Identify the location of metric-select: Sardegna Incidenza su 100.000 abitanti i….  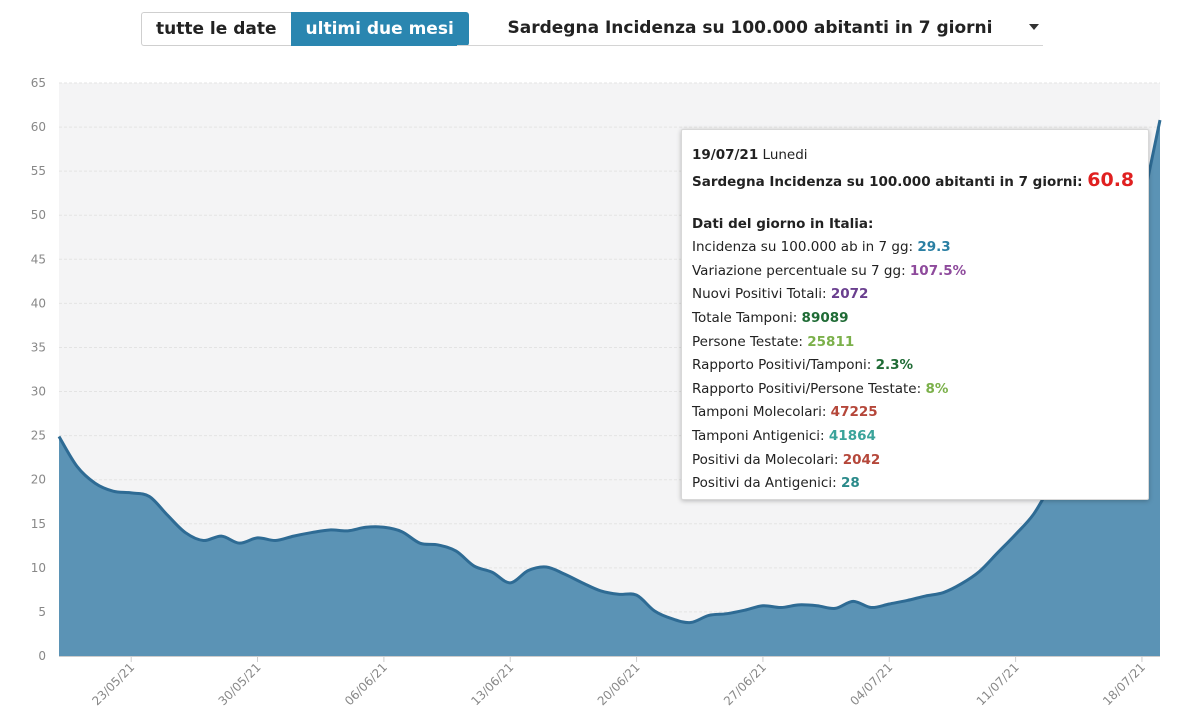
(750, 28).